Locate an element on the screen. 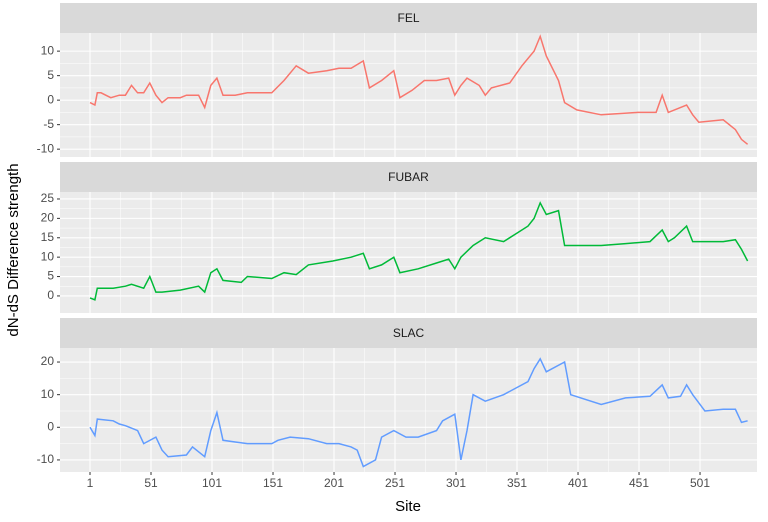 The width and height of the screenshot is (768, 522). strip-label: FEL is located at coordinates (408, 18).